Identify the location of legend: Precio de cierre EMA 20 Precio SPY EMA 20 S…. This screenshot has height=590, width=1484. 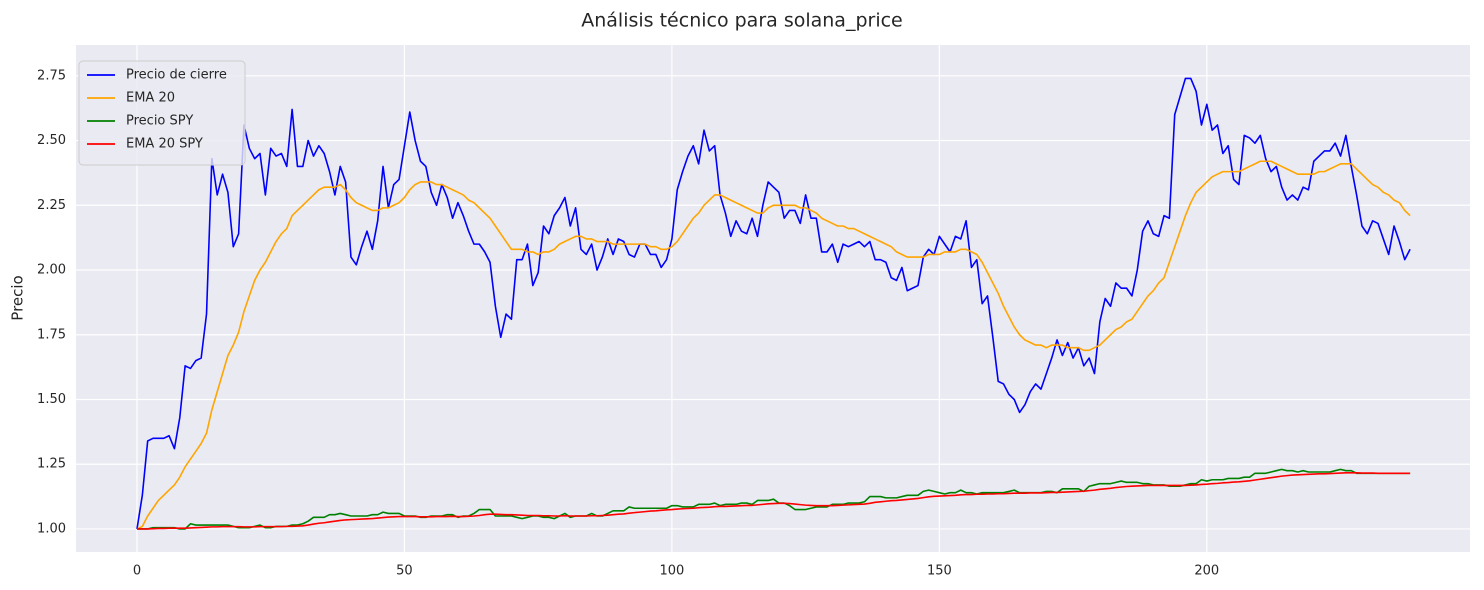
(162, 113).